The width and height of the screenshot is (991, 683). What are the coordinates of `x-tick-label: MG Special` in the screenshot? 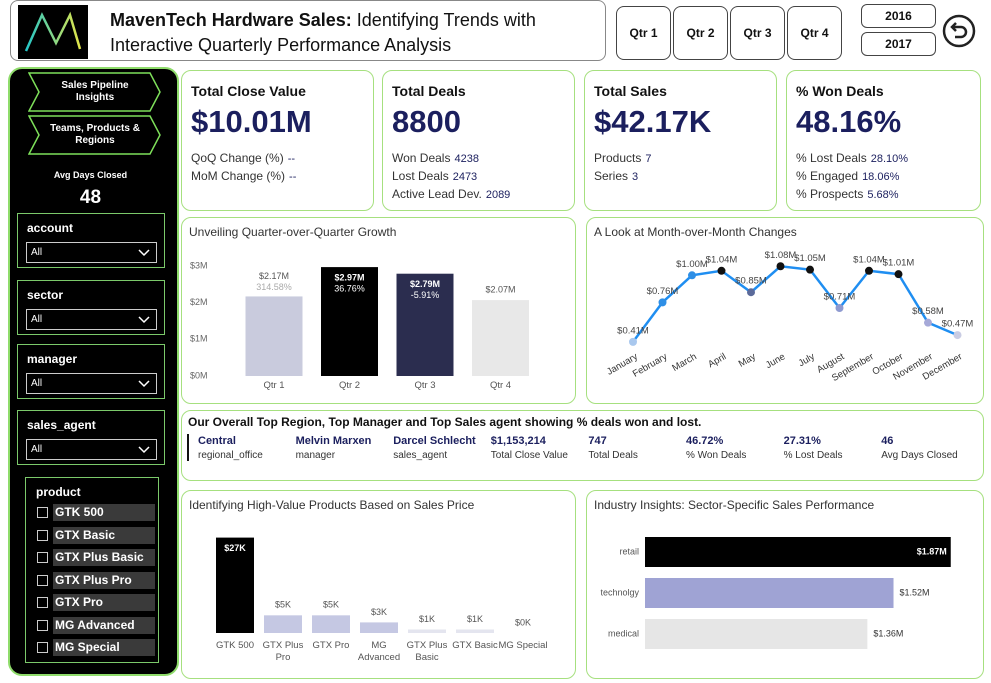 It's located at (523, 645).